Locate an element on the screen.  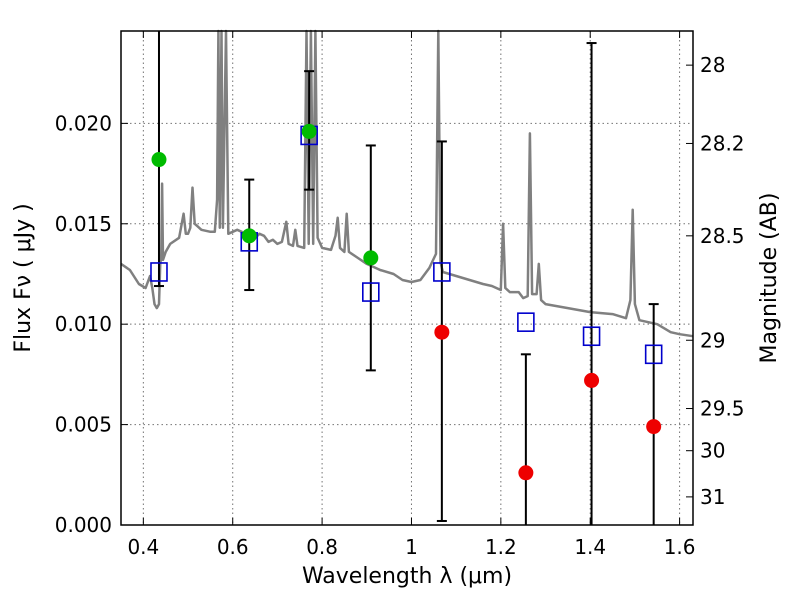
right-axis-title: Magnitude (AB) is located at coordinates (769, 278).